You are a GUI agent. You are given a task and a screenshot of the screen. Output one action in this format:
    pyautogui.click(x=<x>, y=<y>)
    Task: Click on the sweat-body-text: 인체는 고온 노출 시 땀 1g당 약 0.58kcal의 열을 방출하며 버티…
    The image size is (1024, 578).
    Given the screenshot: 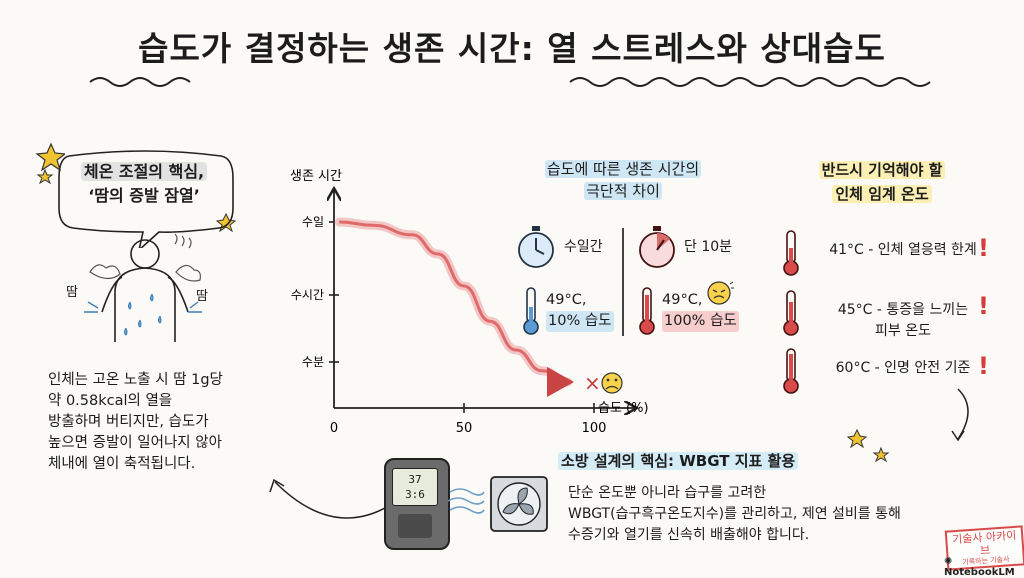 What is the action you would take?
    pyautogui.click(x=163, y=422)
    